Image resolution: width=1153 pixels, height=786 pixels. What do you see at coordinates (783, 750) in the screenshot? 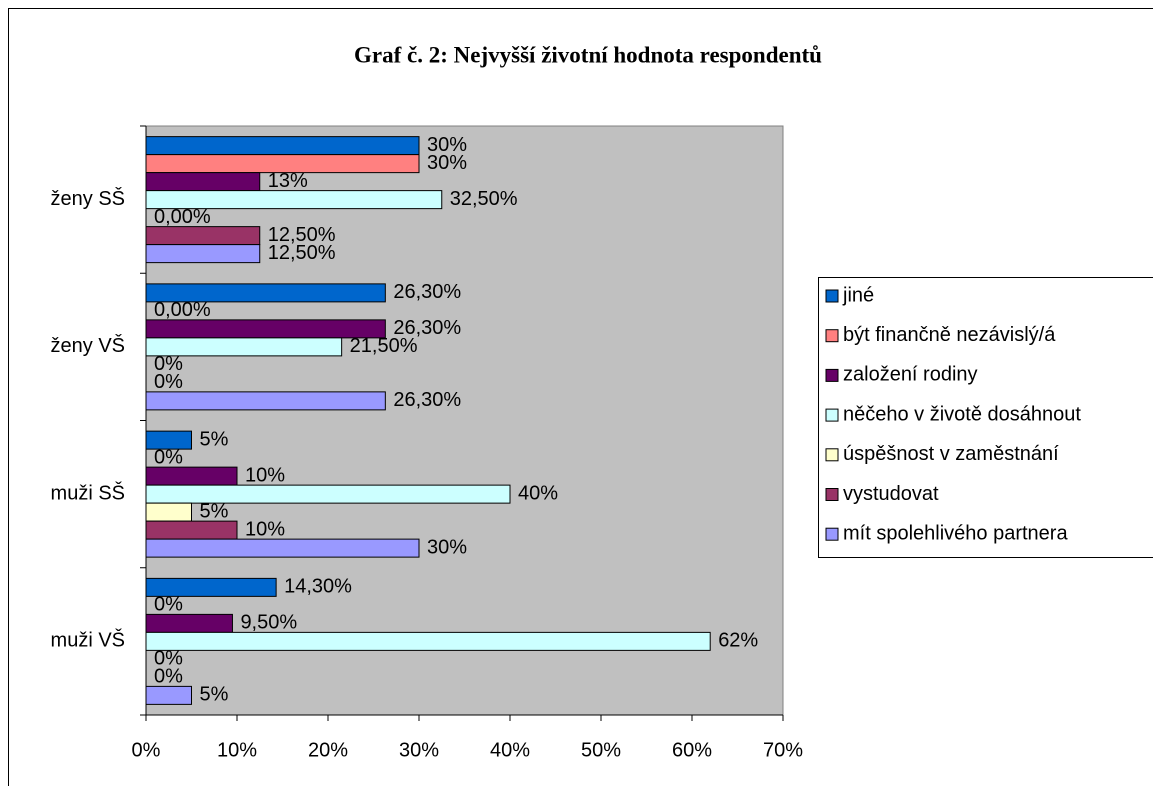
I see `x-tick-label: 70%` at bounding box center [783, 750].